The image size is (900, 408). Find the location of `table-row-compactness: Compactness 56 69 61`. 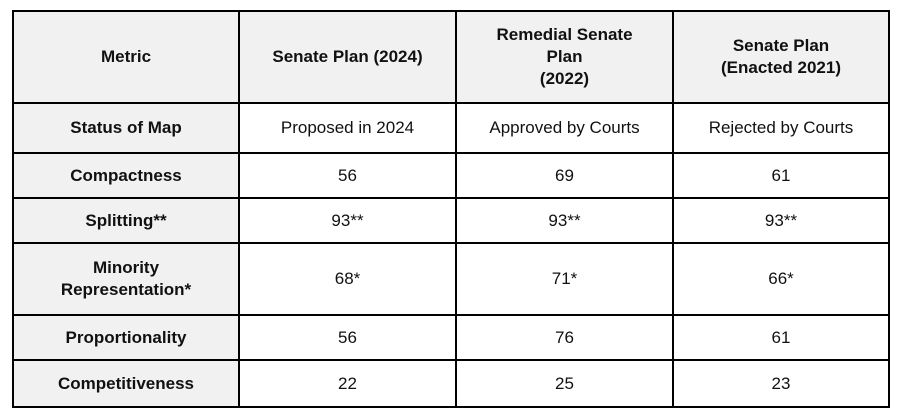

table-row-compactness: Compactness 56 69 61 is located at coordinates (451, 175).